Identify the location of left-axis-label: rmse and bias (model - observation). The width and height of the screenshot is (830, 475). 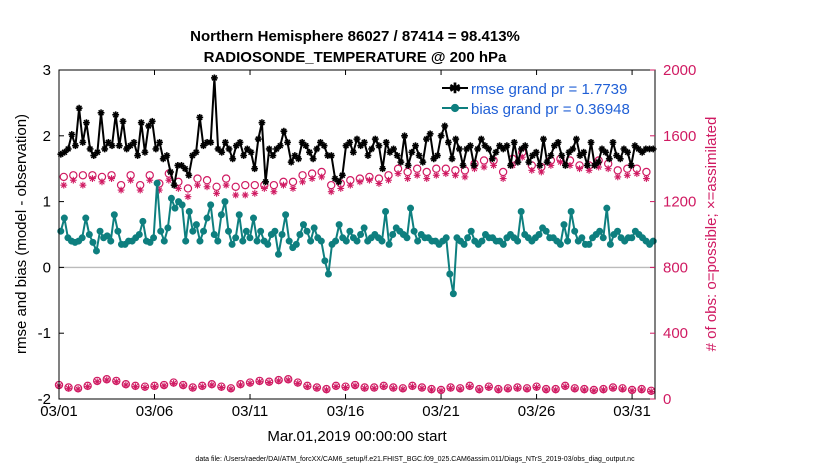
(21, 234).